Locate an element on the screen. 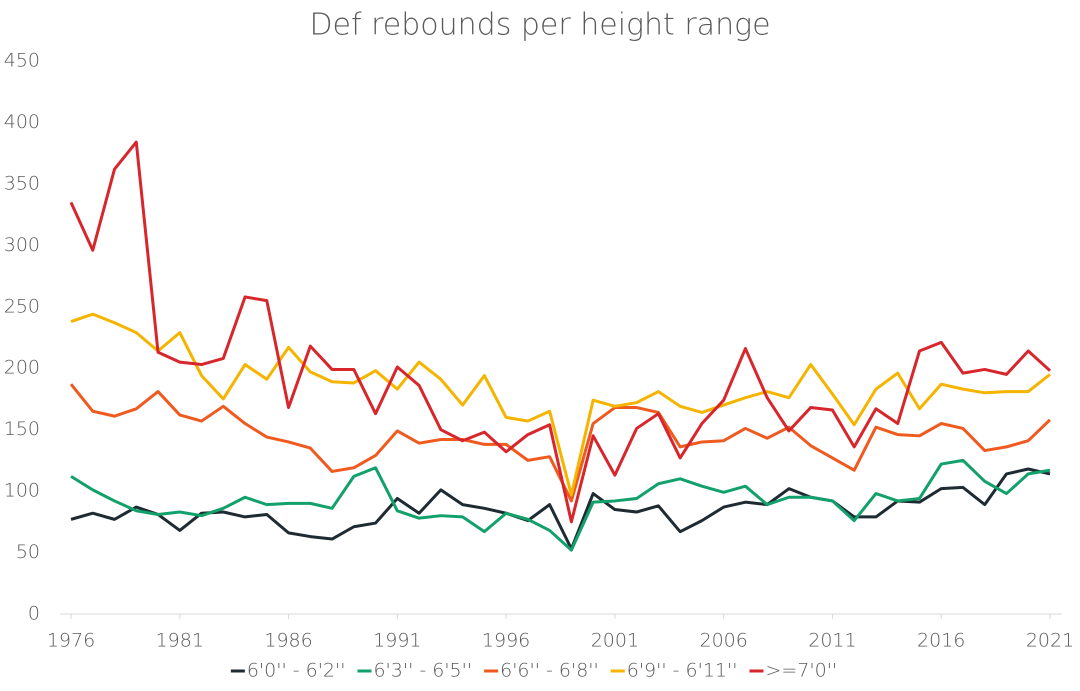 Image resolution: width=1080 pixels, height=691 pixels. x-tick-label: 2001 is located at coordinates (615, 641).